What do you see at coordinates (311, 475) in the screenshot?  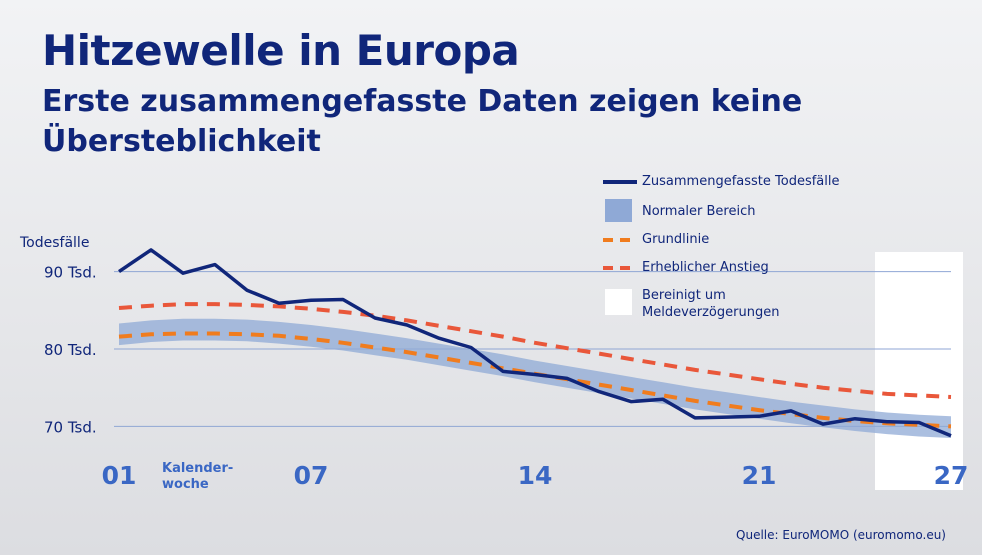 I see `x-tick-label: 07` at bounding box center [311, 475].